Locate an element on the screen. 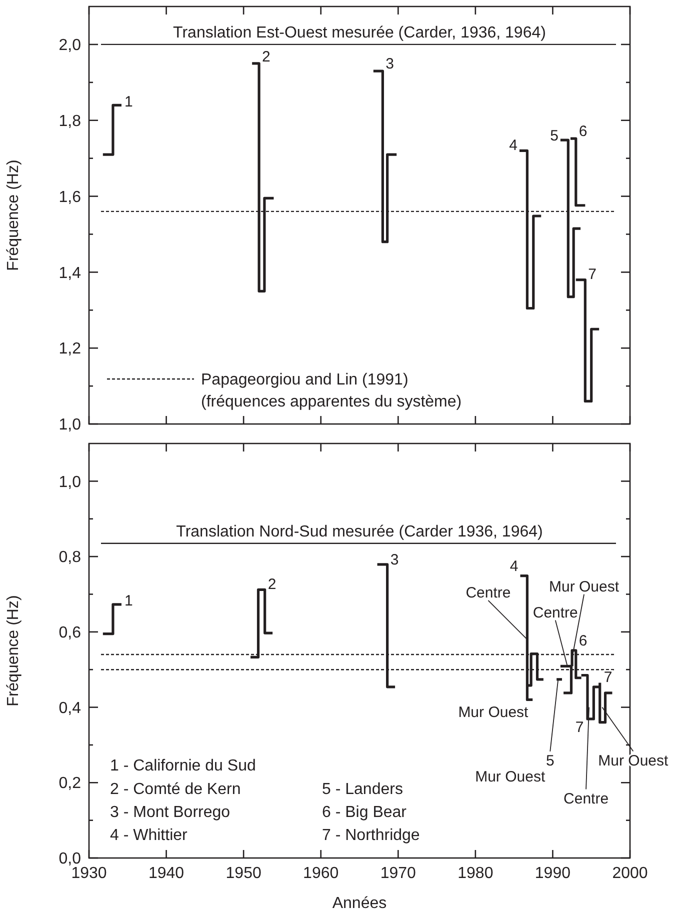 Image resolution: width=677 pixels, height=915 pixels. x-axis-title: Années is located at coordinates (359, 903).